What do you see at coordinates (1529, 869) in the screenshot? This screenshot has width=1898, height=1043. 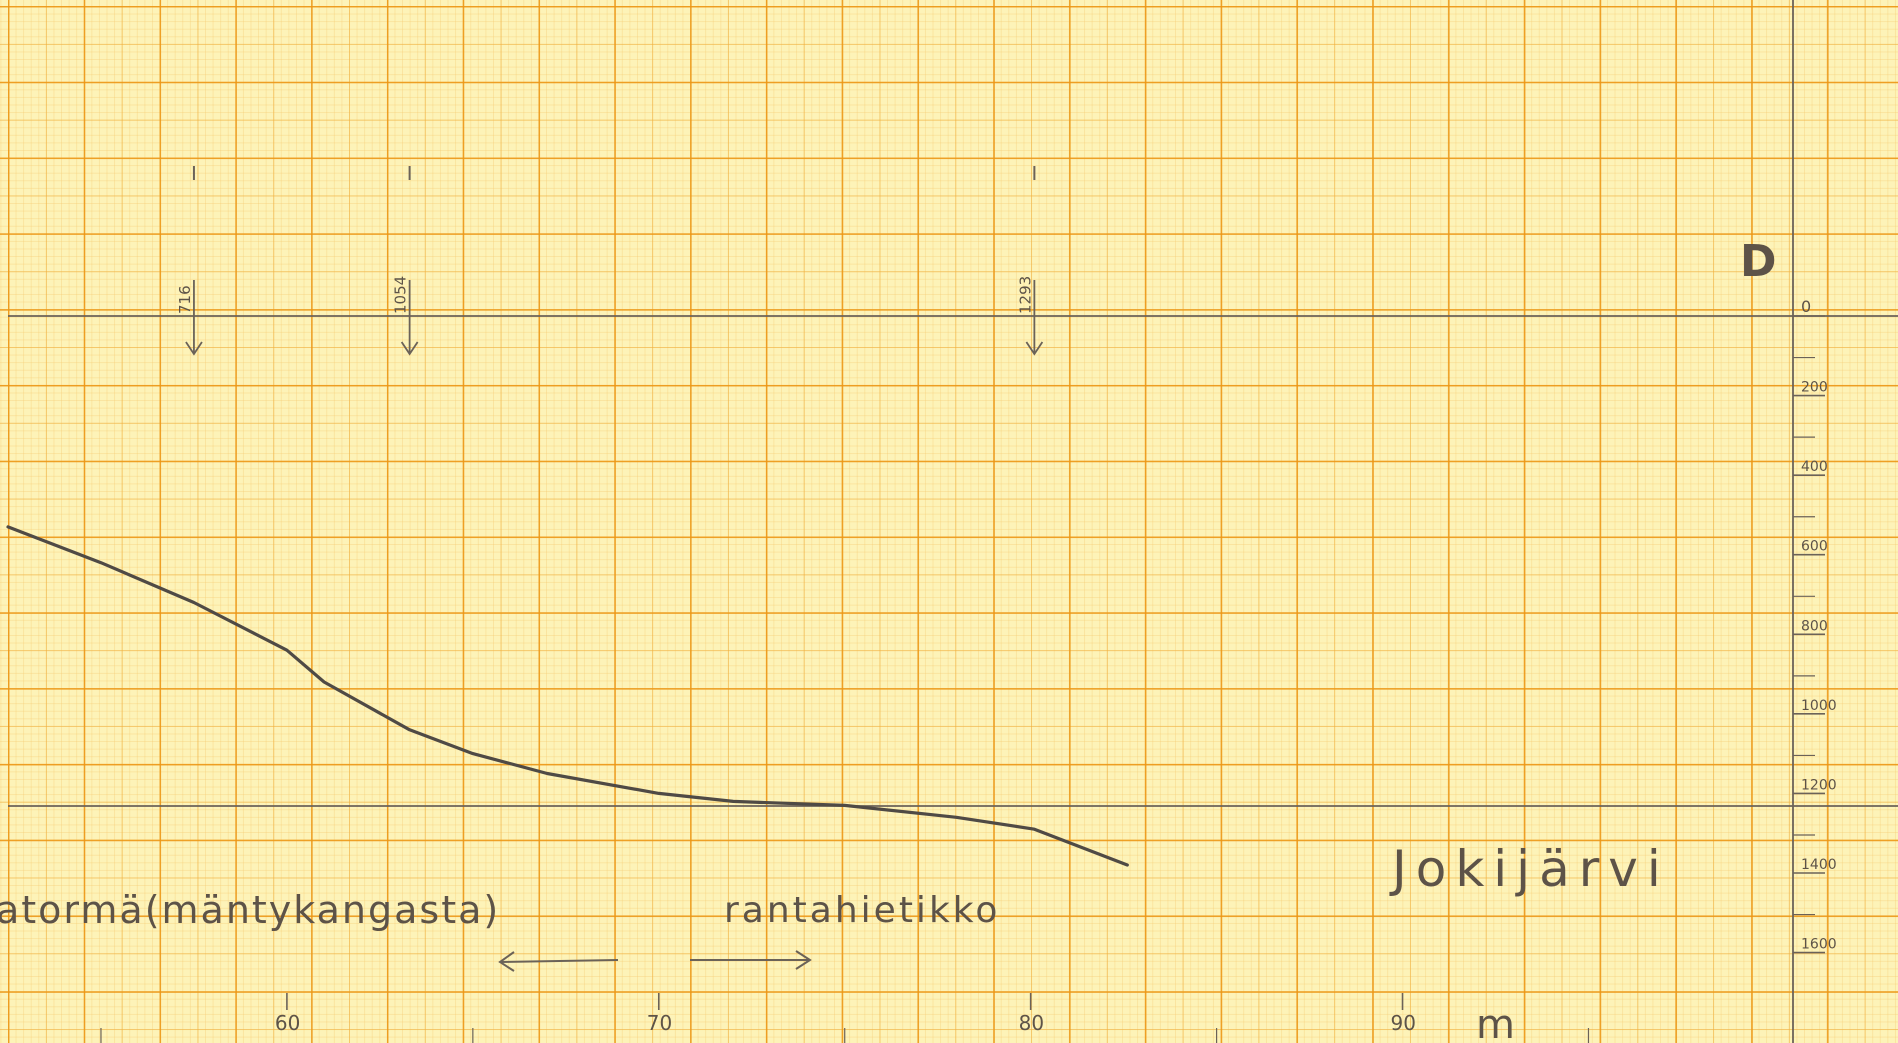 I see `annotation-lake: Jokijärvi` at bounding box center [1529, 869].